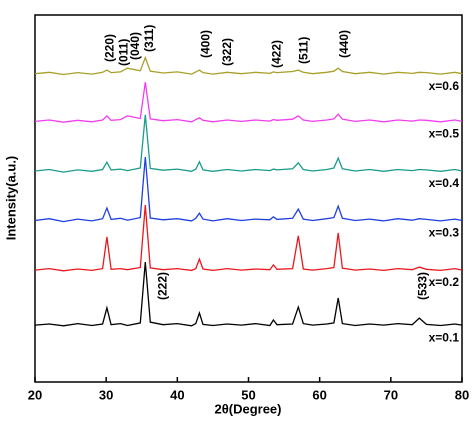  I want to click on legend-label: x=0.6, so click(444, 86).